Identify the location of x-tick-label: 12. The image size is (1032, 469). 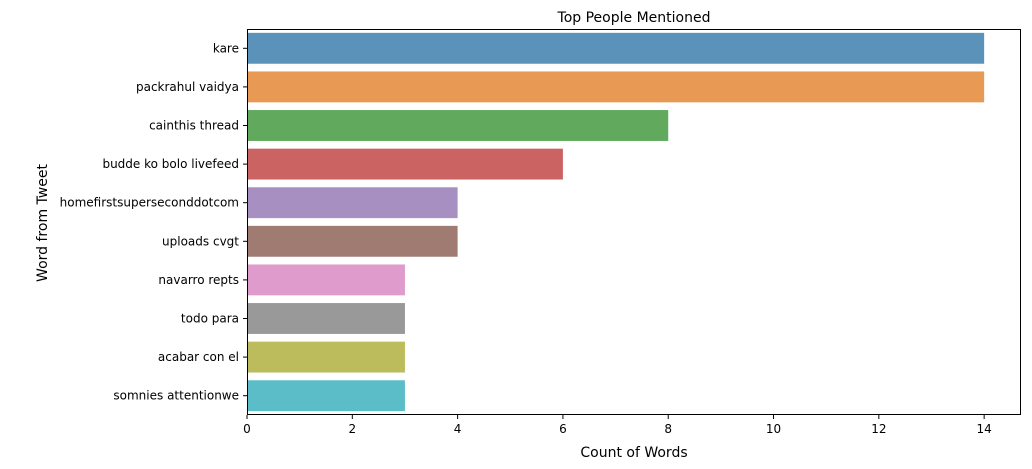
(878, 429).